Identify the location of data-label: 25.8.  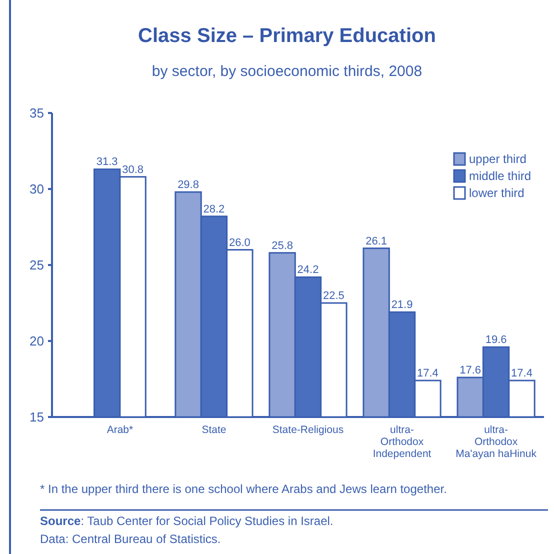
(283, 246).